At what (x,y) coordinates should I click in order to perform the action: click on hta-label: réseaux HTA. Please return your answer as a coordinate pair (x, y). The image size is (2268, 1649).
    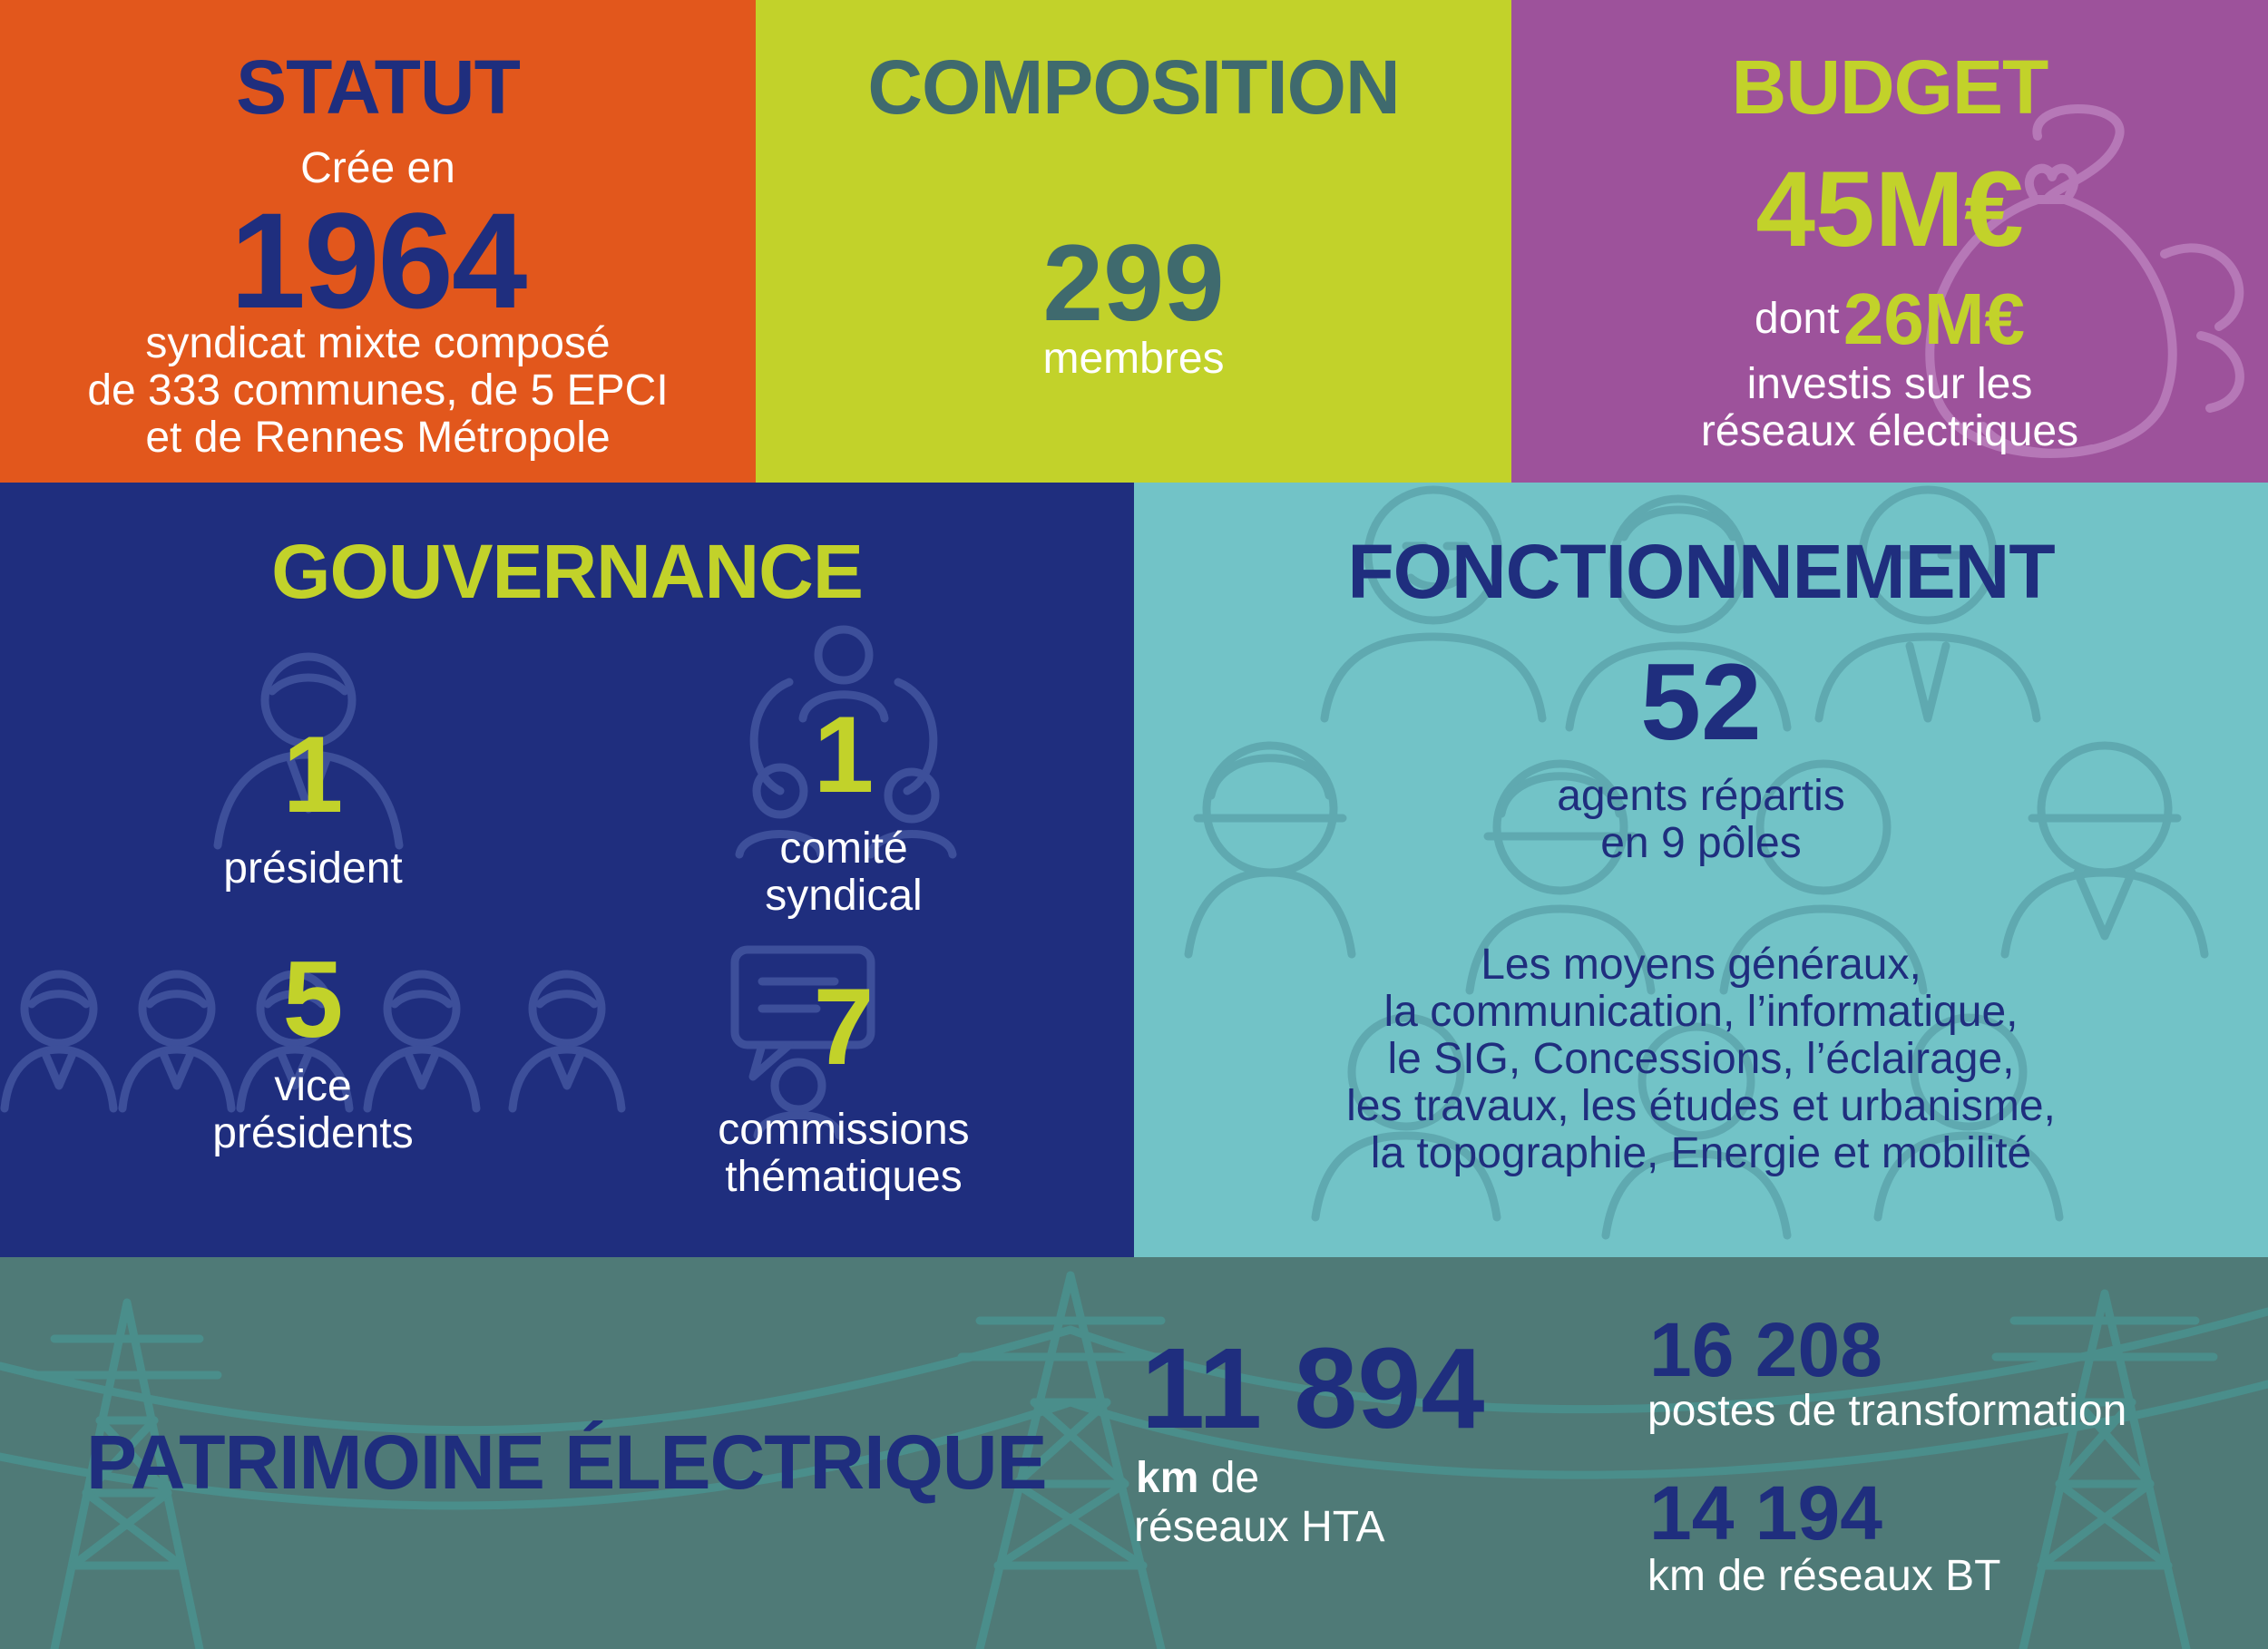
    Looking at the image, I should click on (1260, 1527).